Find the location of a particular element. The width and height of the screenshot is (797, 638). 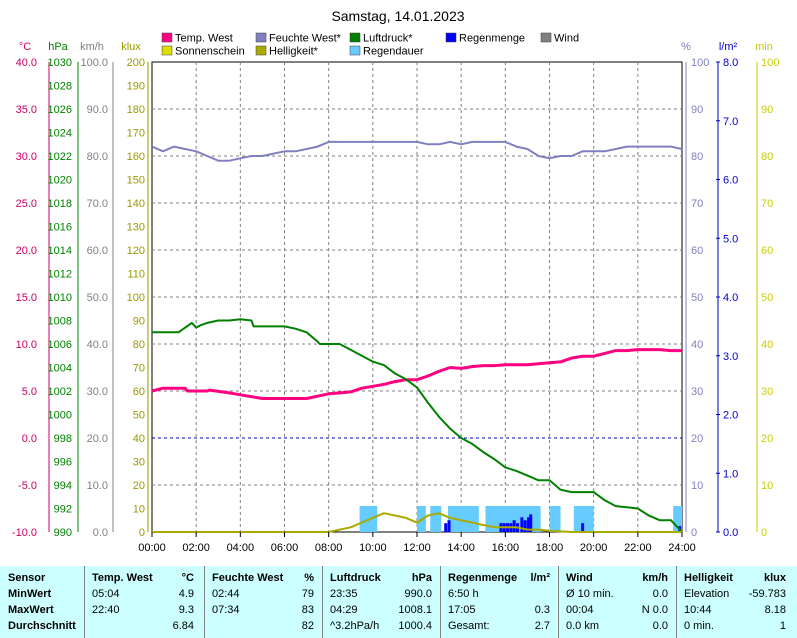

tick-label-pressure: 990 is located at coordinates (63, 533).